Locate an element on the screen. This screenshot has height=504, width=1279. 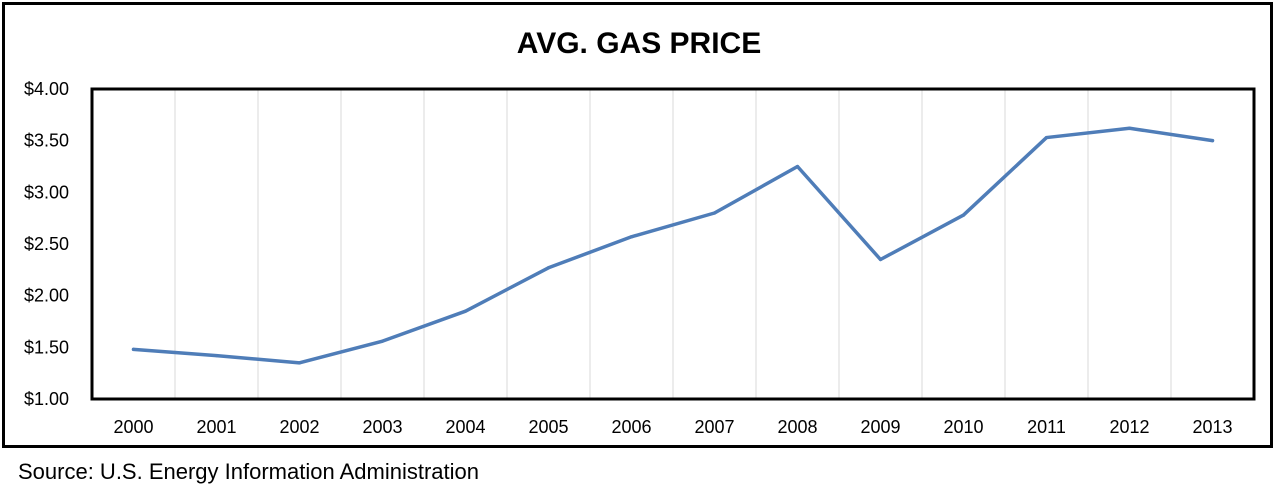
y-tick-label: $2.50 is located at coordinates (46, 244).